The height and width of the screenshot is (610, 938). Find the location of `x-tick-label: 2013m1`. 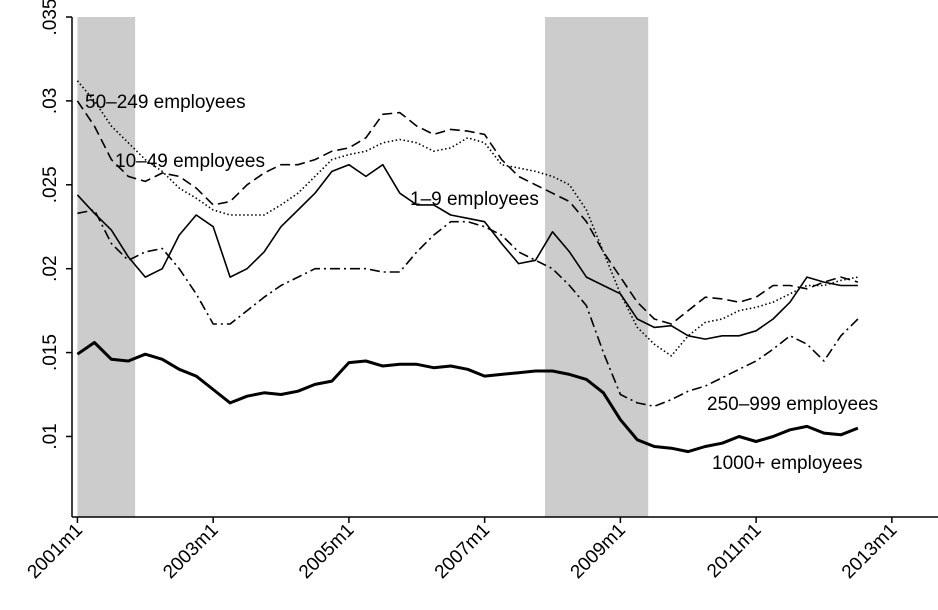

x-tick-label: 2013m1 is located at coordinates (869, 551).